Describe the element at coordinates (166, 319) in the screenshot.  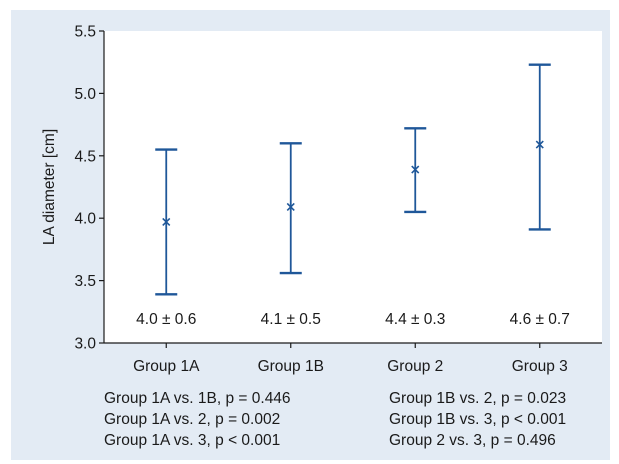
I see `data-label: 4.0 ± 0.6` at that location.